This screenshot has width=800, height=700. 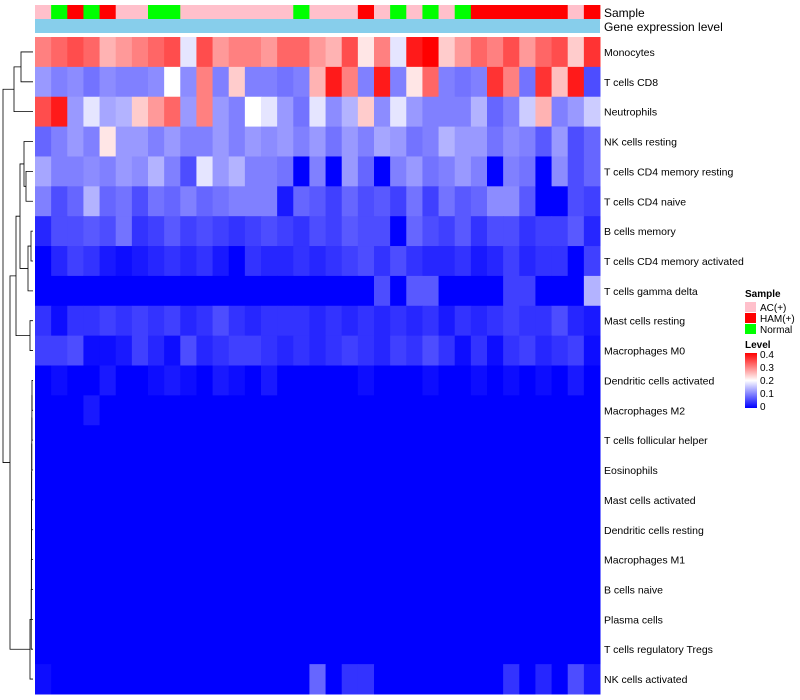 I want to click on legend-level-tick: 0.1, so click(x=767, y=394).